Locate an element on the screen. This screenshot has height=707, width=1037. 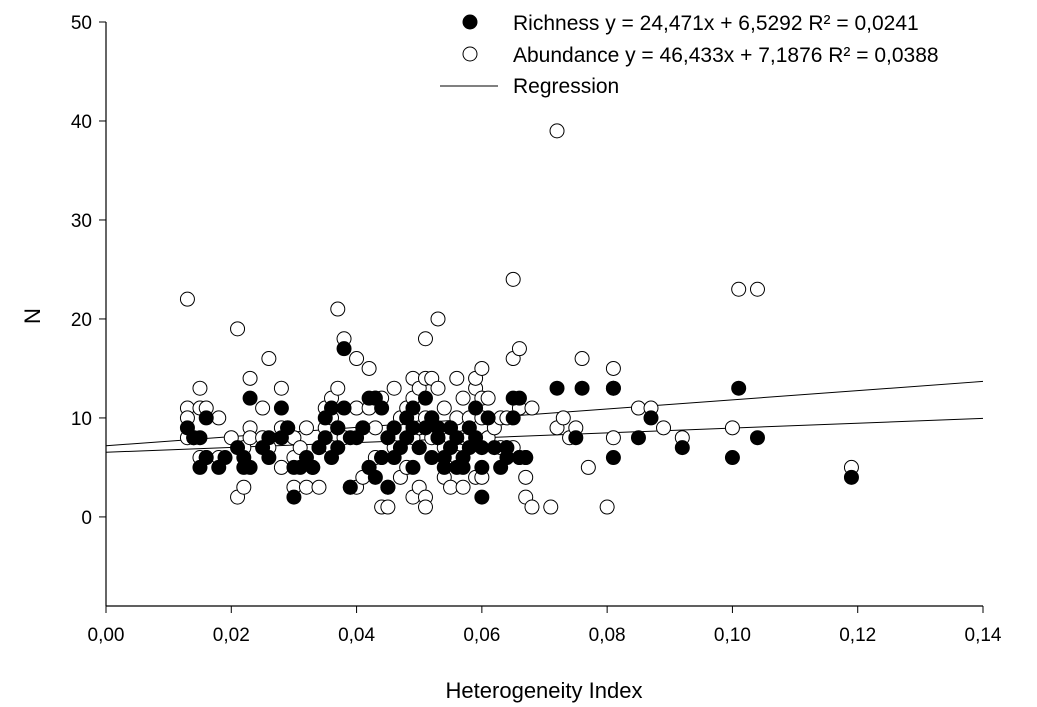
x-tick-label: 0,04 is located at coordinates (356, 635).